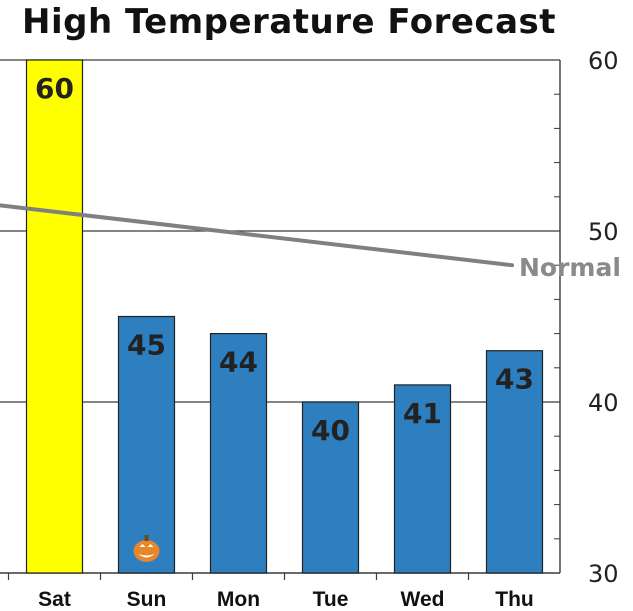 This screenshot has height=611, width=633. Describe the element at coordinates (146, 548) in the screenshot. I see `pumpkin-icon` at that location.